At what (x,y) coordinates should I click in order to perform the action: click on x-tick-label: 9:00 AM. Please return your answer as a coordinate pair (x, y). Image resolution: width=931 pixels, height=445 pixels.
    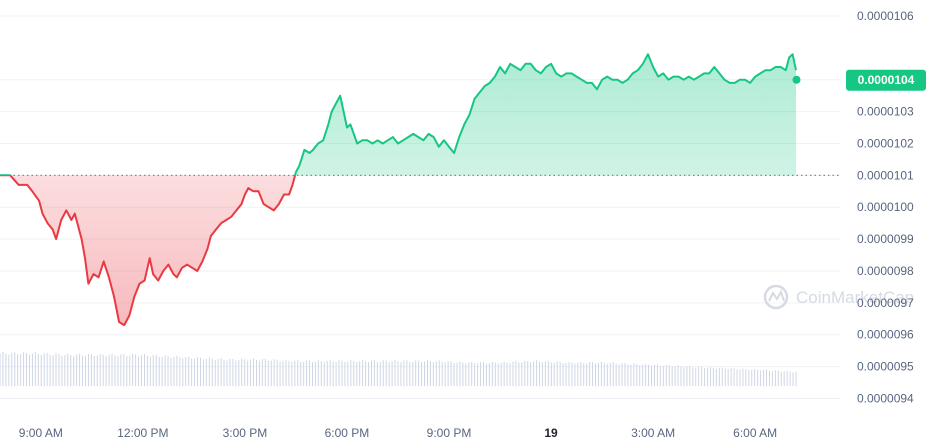
    Looking at the image, I should click on (41, 433).